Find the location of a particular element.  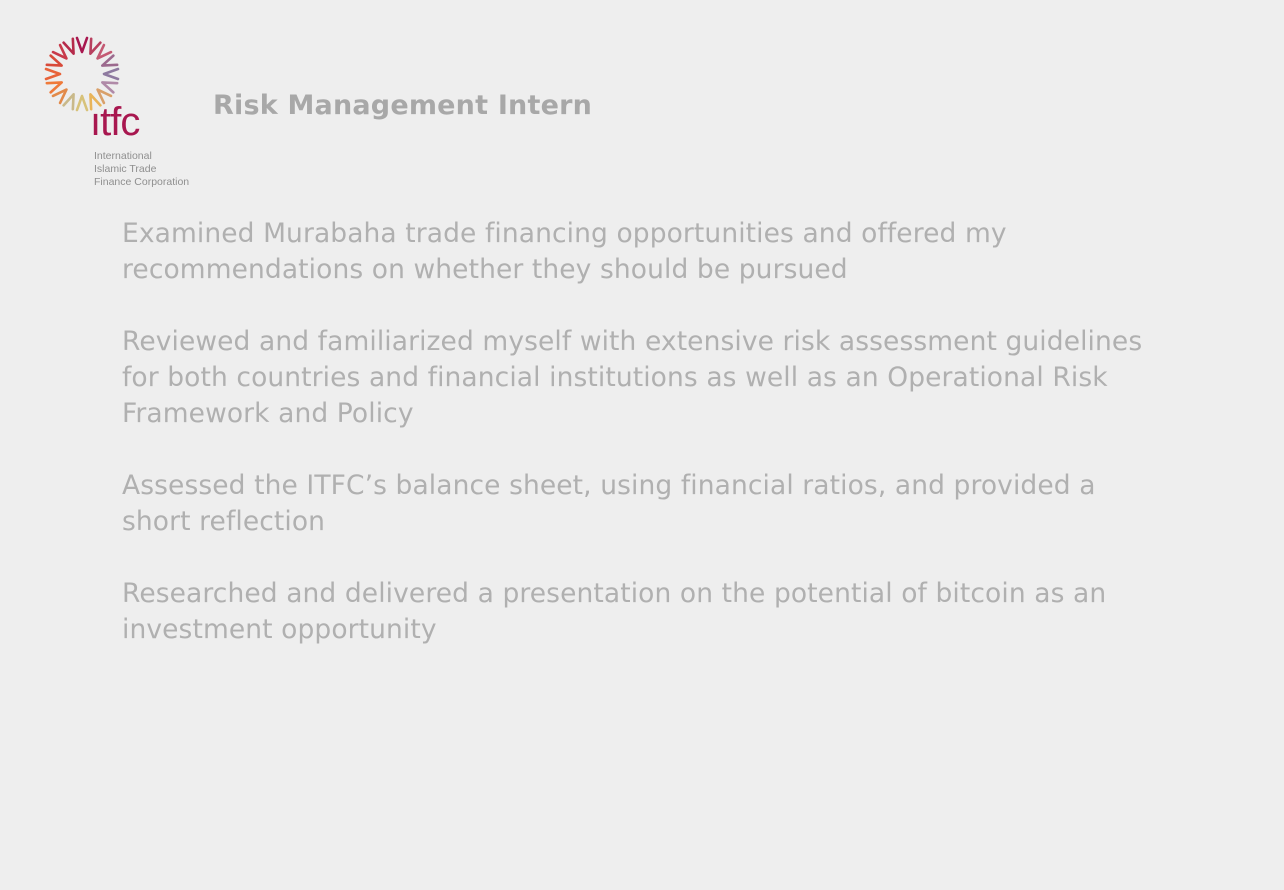

logo-line: International is located at coordinates (123, 156).